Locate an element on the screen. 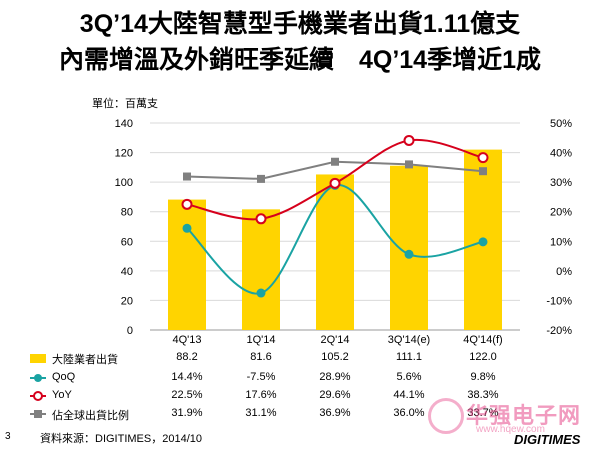 This screenshot has height=450, width=600. table-cell: 36.0% is located at coordinates (409, 413).